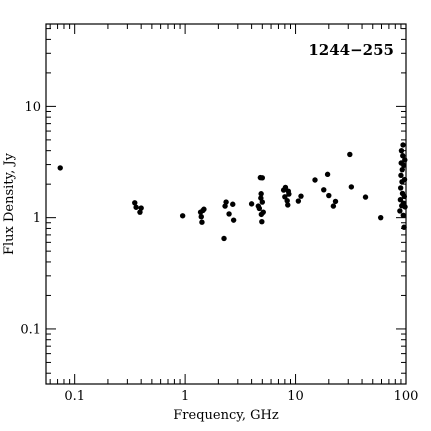 The image size is (431, 431). Describe the element at coordinates (74, 396) in the screenshot. I see `x-tick-label: 0.1` at that location.